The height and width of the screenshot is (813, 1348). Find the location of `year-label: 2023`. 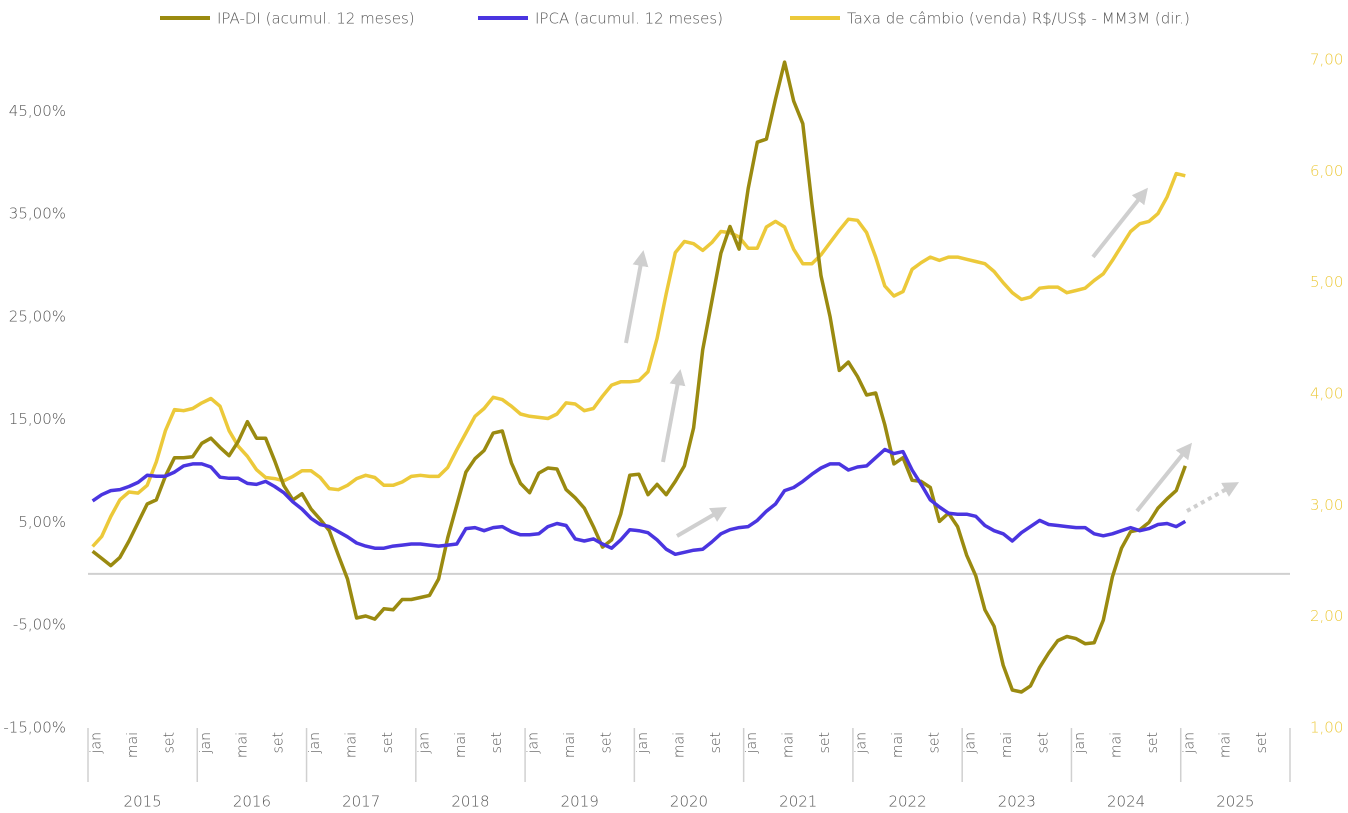

year-label: 2023 is located at coordinates (1017, 802).